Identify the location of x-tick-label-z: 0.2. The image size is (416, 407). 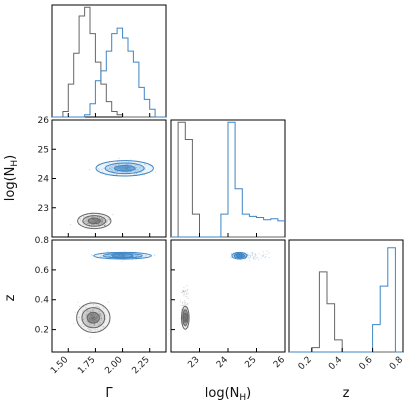
(305, 363).